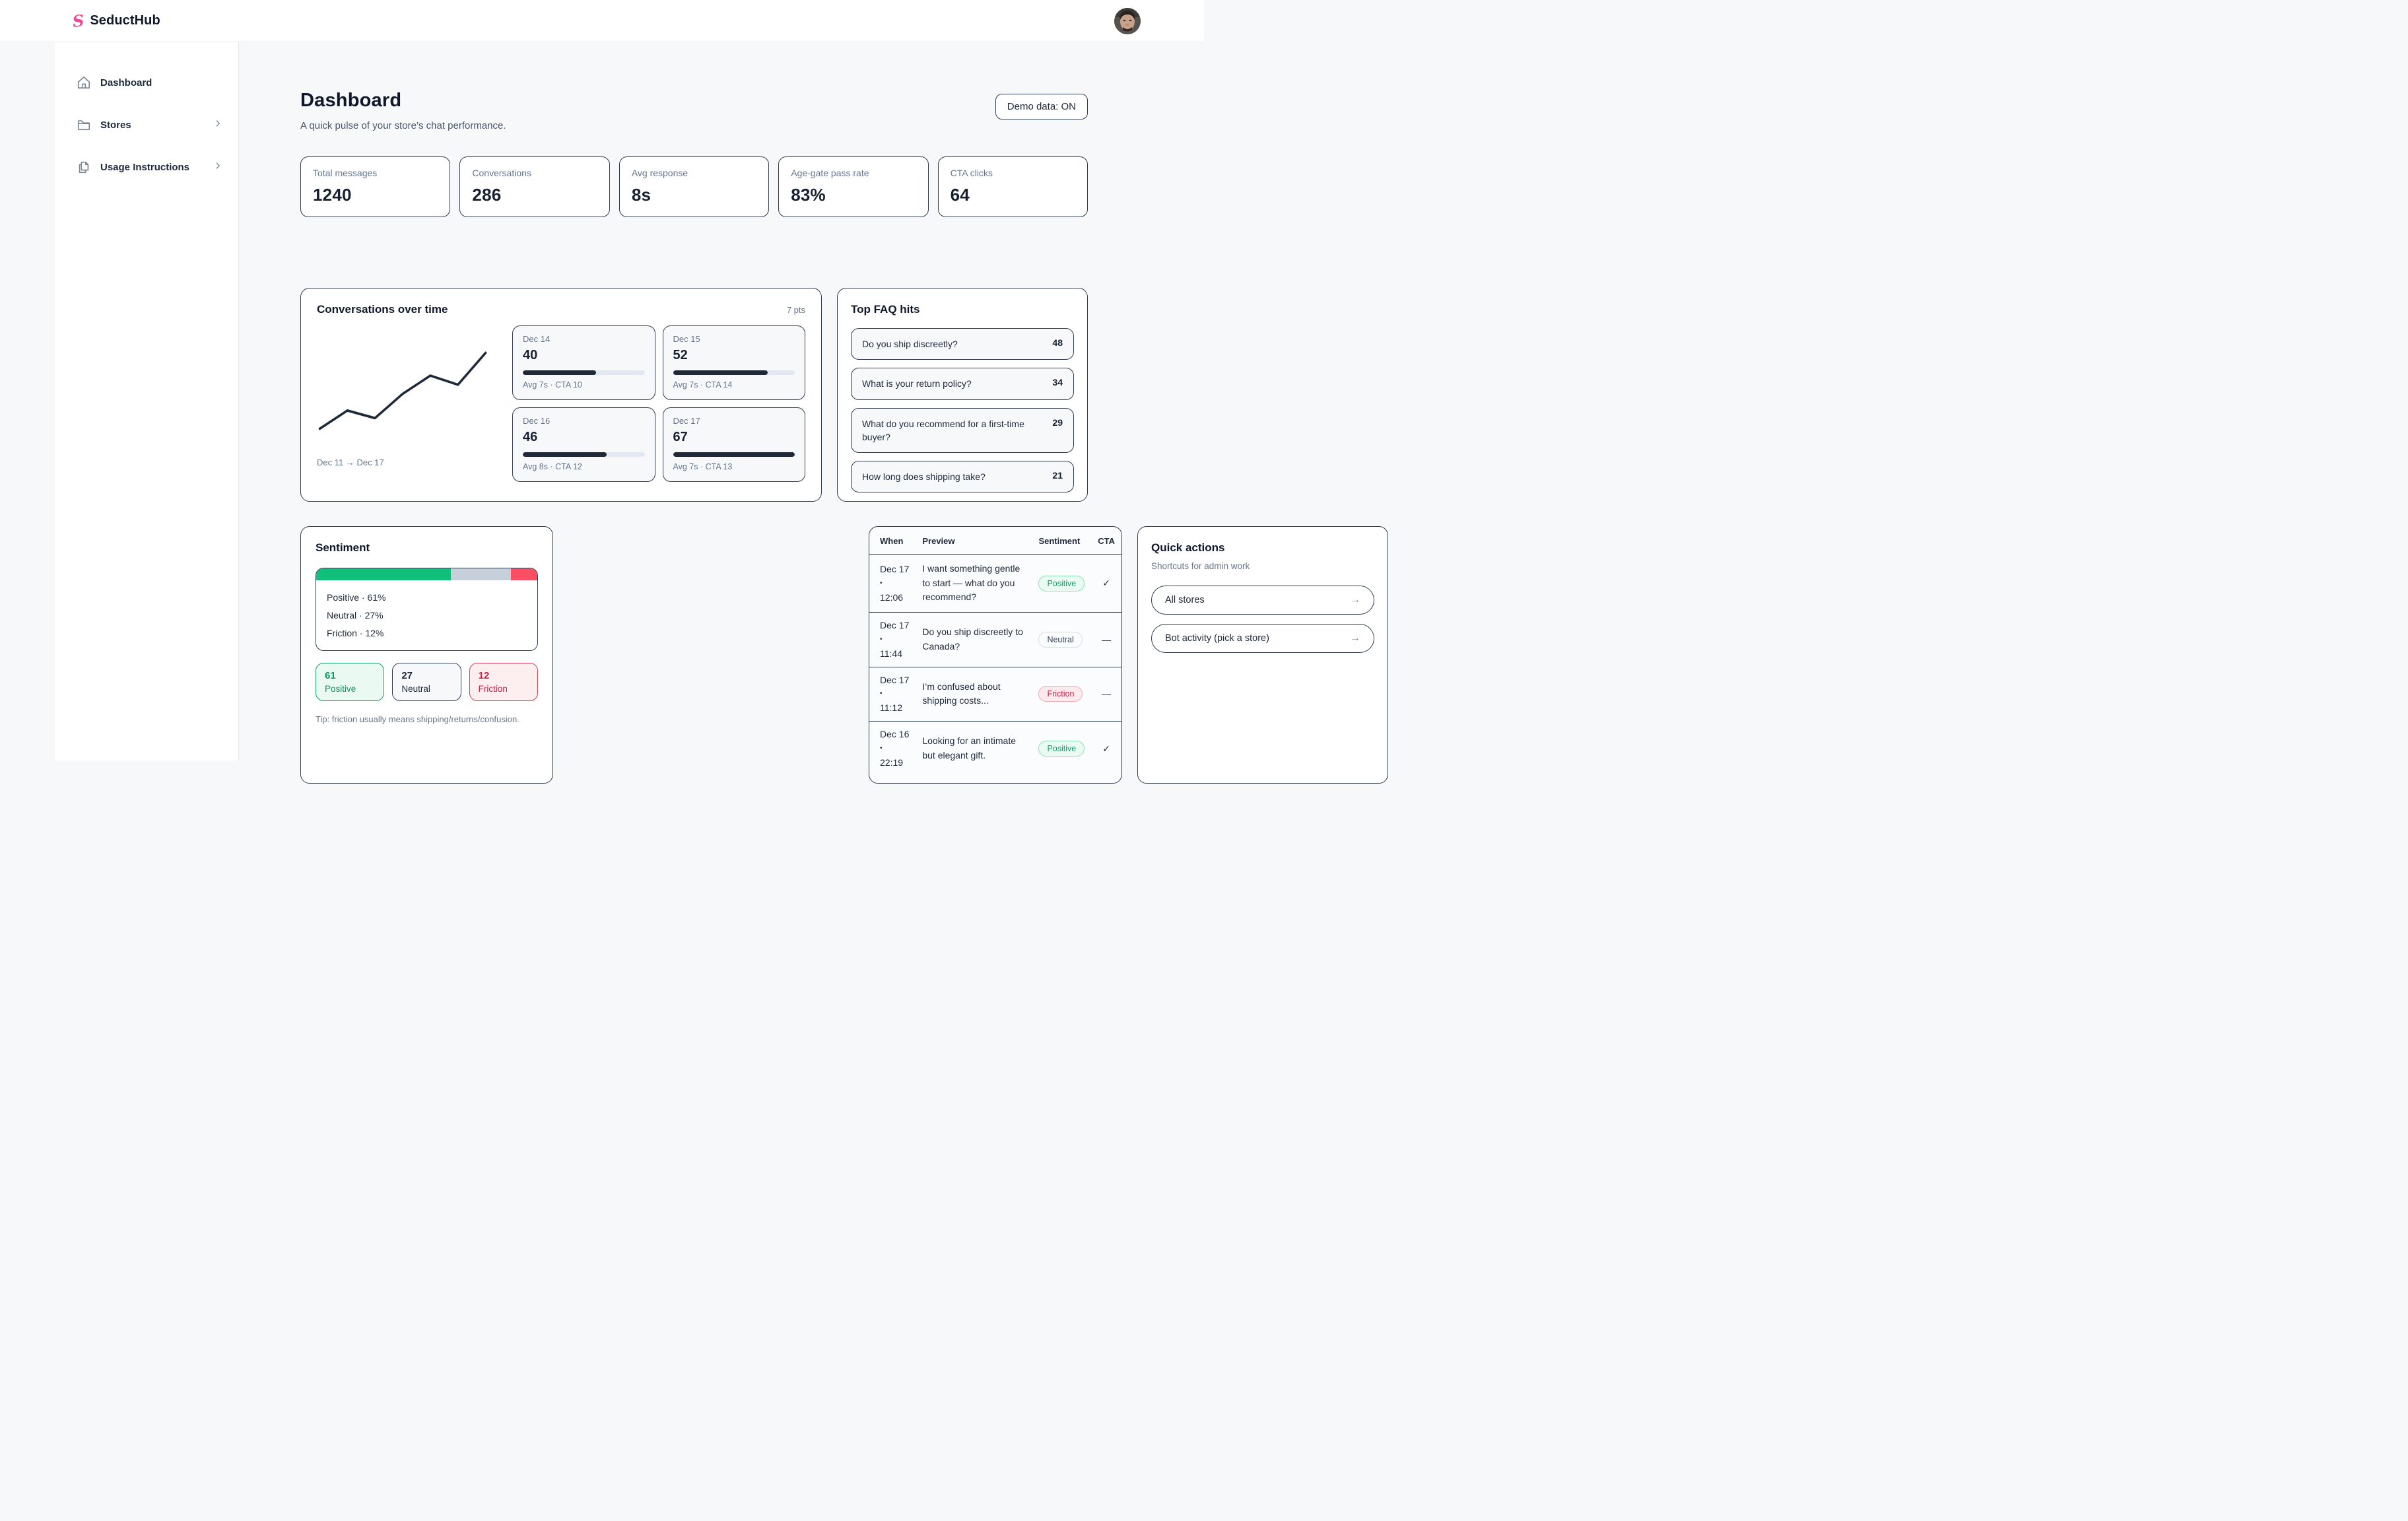 The height and width of the screenshot is (1521, 2408). Describe the element at coordinates (974, 639) in the screenshot. I see `preview-cell: Do you ship discreetly to Canada?` at that location.